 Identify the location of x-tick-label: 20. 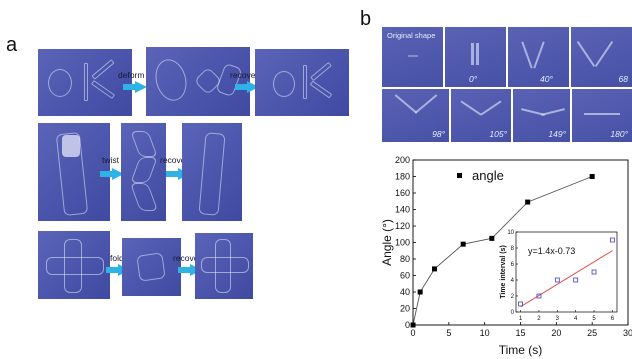
(556, 333).